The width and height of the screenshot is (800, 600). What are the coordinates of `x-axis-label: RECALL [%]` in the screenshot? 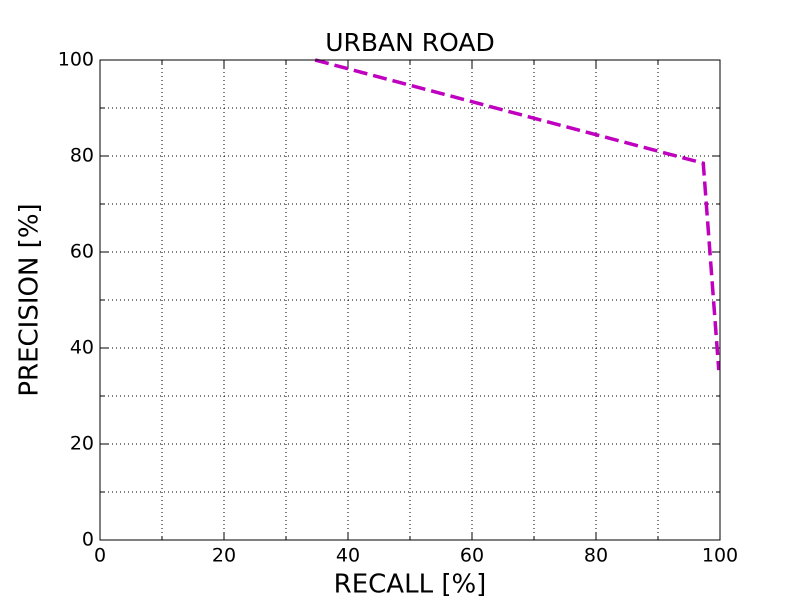 It's located at (410, 585).